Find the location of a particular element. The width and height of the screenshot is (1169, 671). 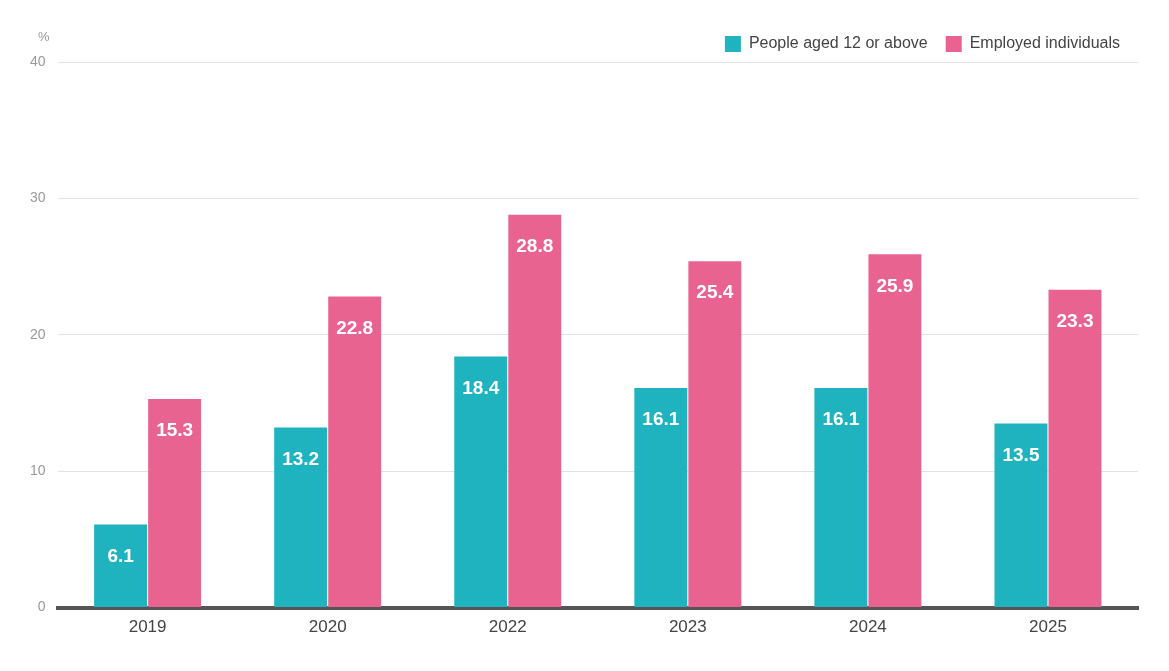

y-tick-label: 20 is located at coordinates (37, 333).